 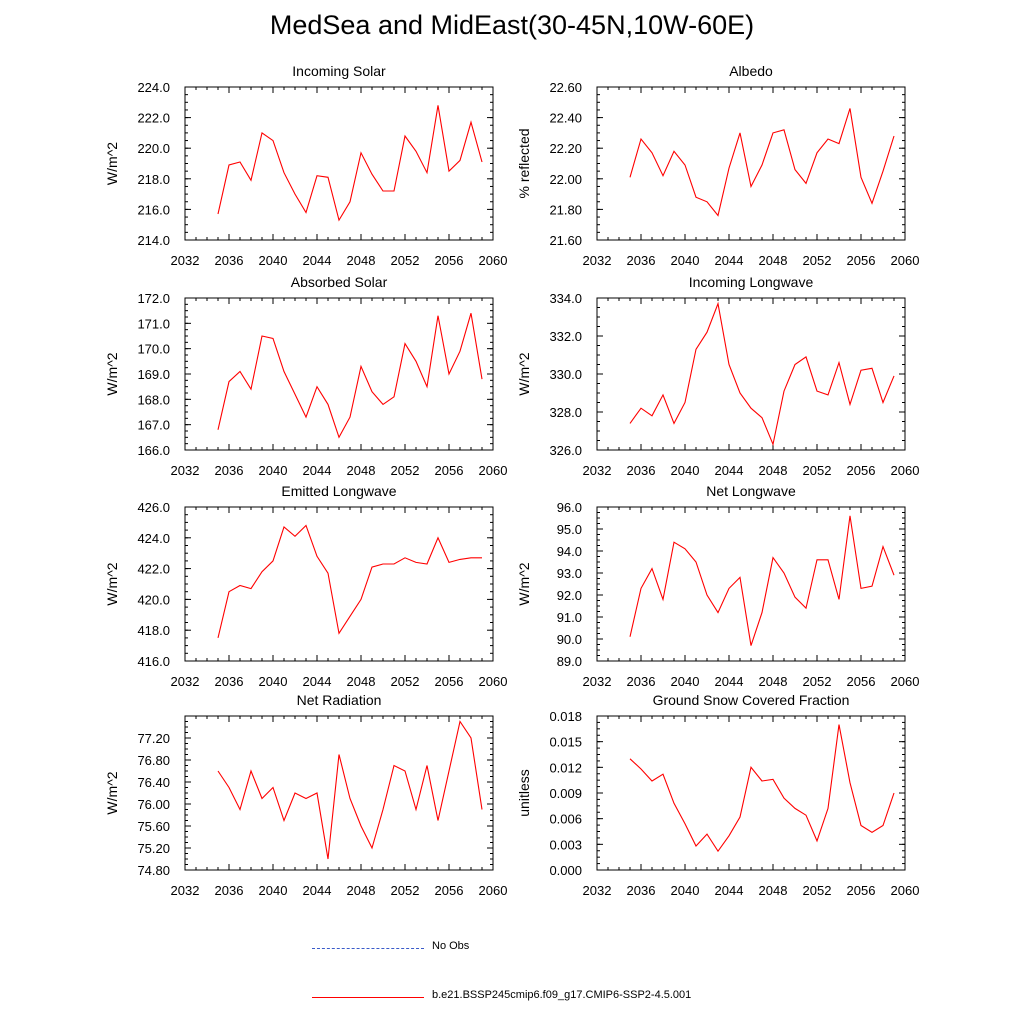 I want to click on panel-title: Ground Snow Covered Fraction, so click(x=751, y=700).